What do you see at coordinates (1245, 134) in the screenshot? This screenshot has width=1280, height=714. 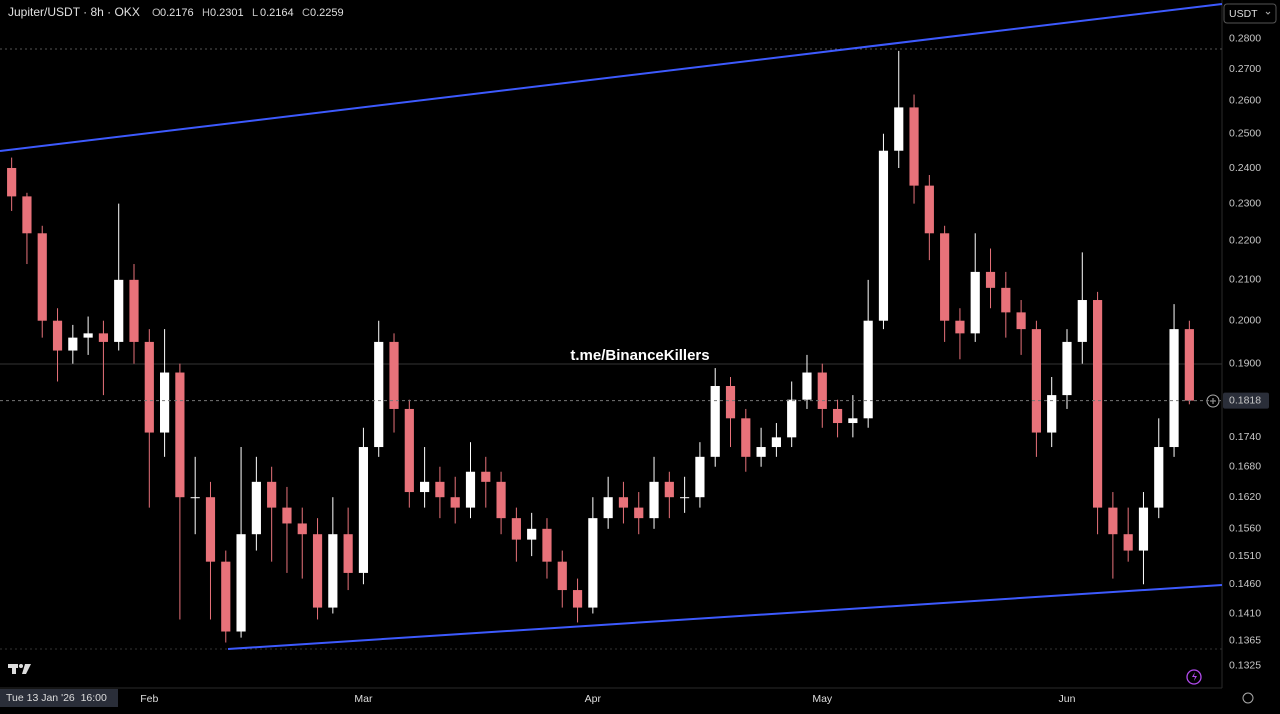 I see `y-tick-label: 0.2500` at bounding box center [1245, 134].